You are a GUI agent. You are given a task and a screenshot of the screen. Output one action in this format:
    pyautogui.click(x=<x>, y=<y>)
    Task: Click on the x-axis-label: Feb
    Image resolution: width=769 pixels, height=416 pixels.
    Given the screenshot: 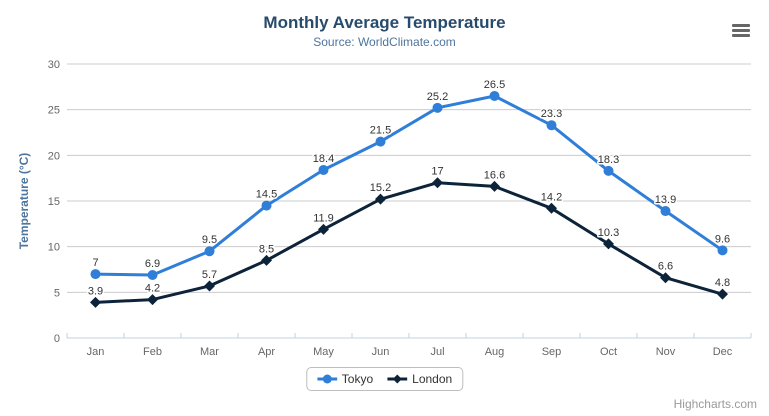 What is the action you would take?
    pyautogui.click(x=152, y=352)
    